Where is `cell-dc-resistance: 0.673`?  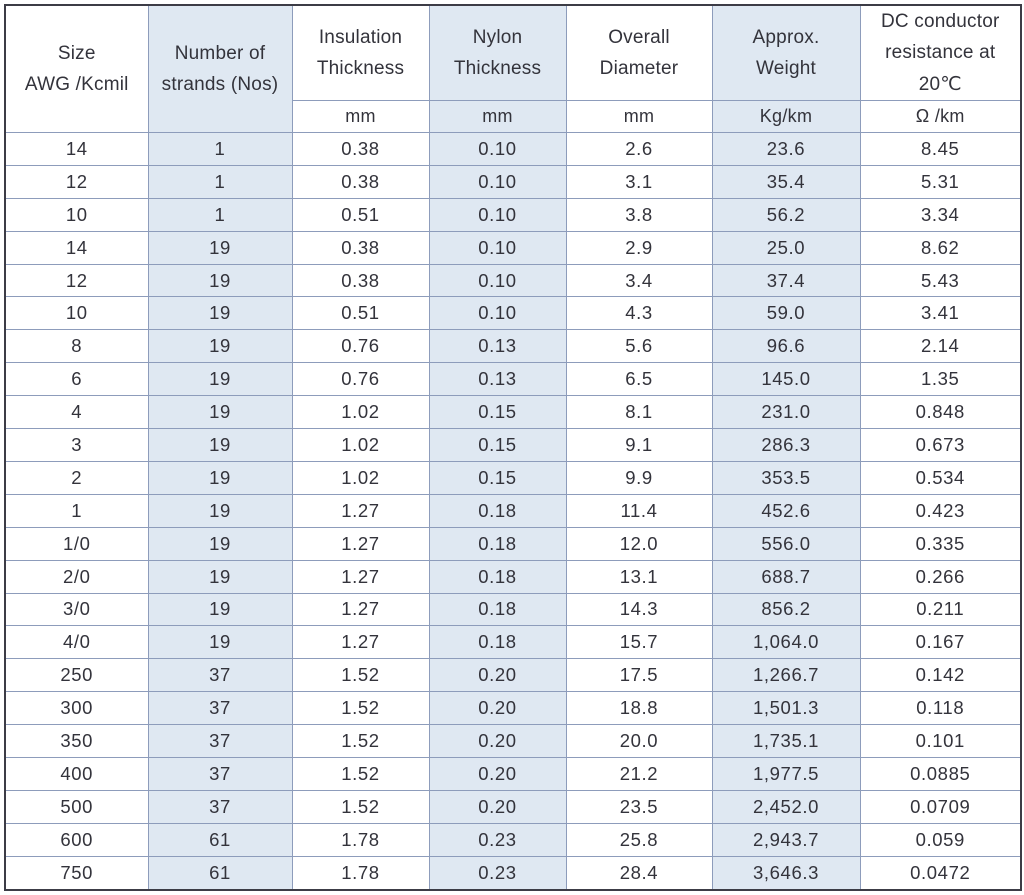
cell-dc-resistance: 0.673 is located at coordinates (940, 445).